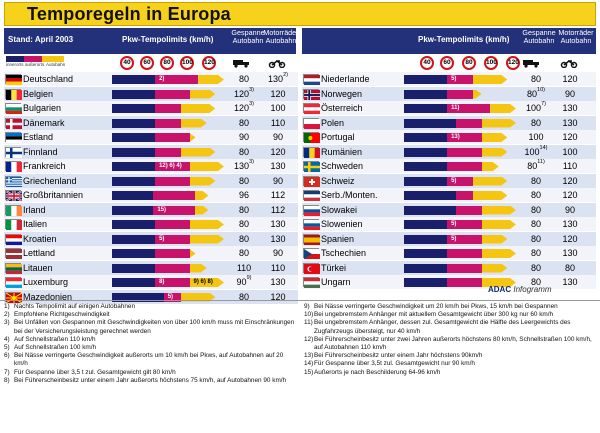  I want to click on country-name-cell: Slowakei, so click(353, 209).